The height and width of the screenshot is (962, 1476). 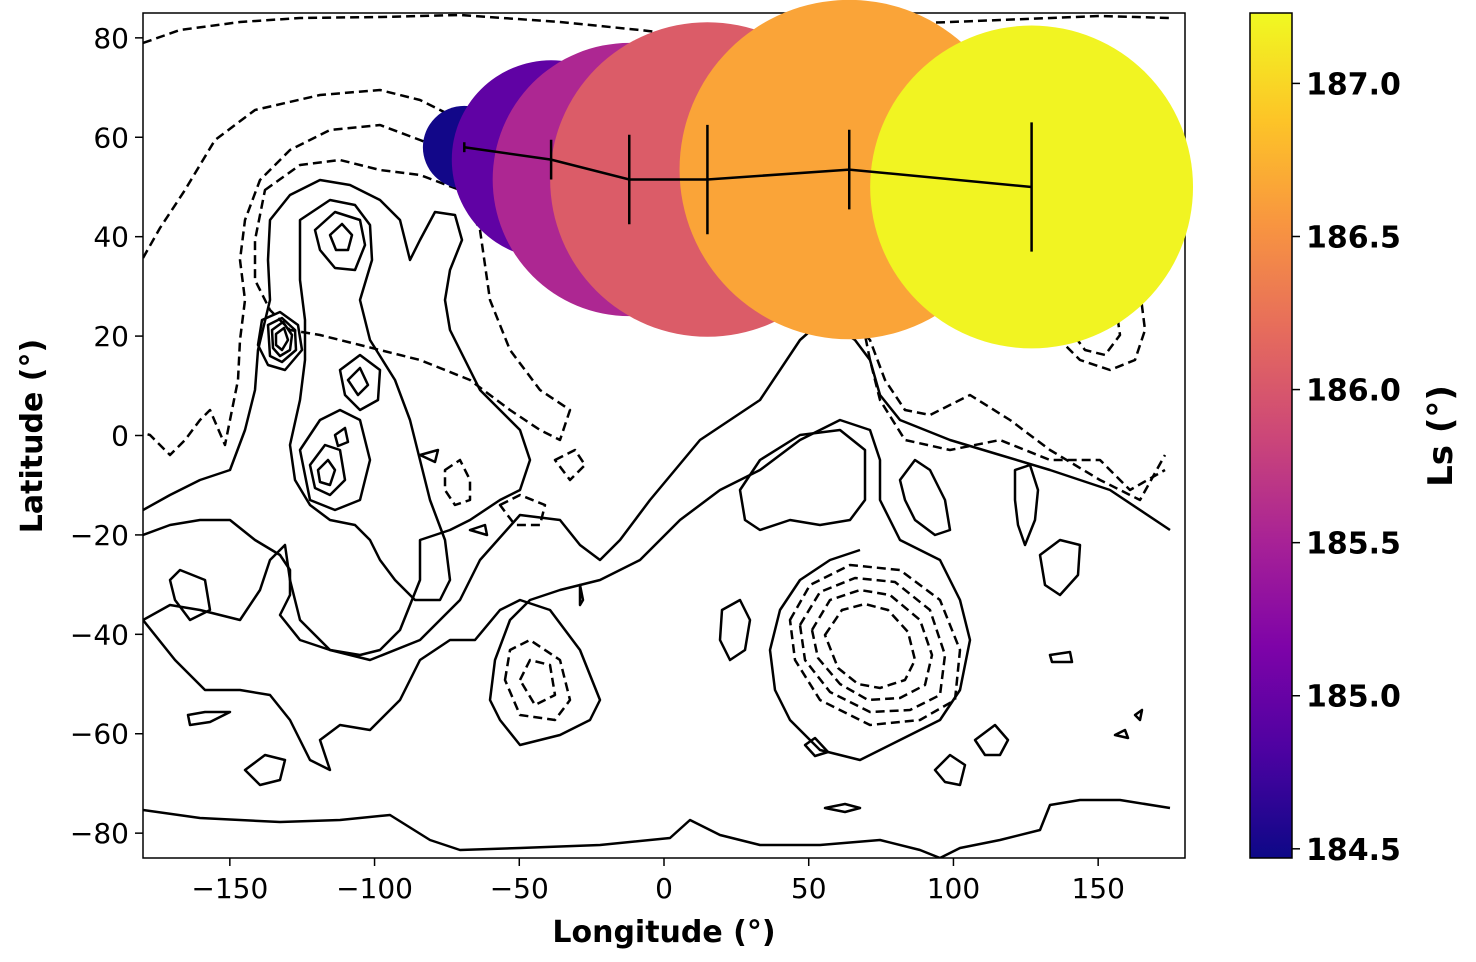 I want to click on x-tick-label: −50, so click(x=519, y=888).